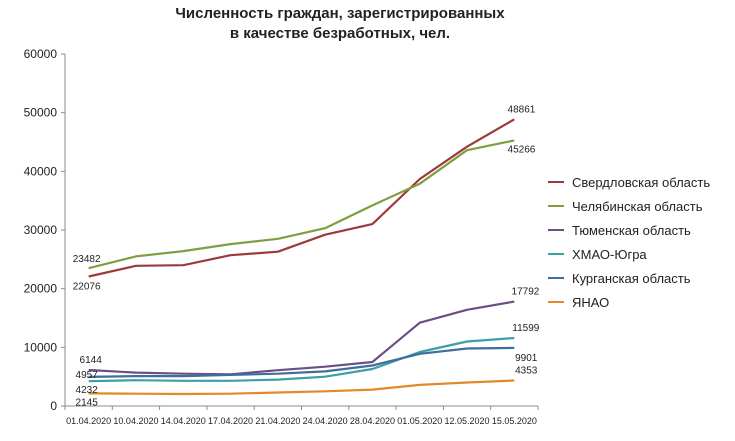 Image resolution: width=735 pixels, height=441 pixels. I want to click on data-label: 23482, so click(87, 259).